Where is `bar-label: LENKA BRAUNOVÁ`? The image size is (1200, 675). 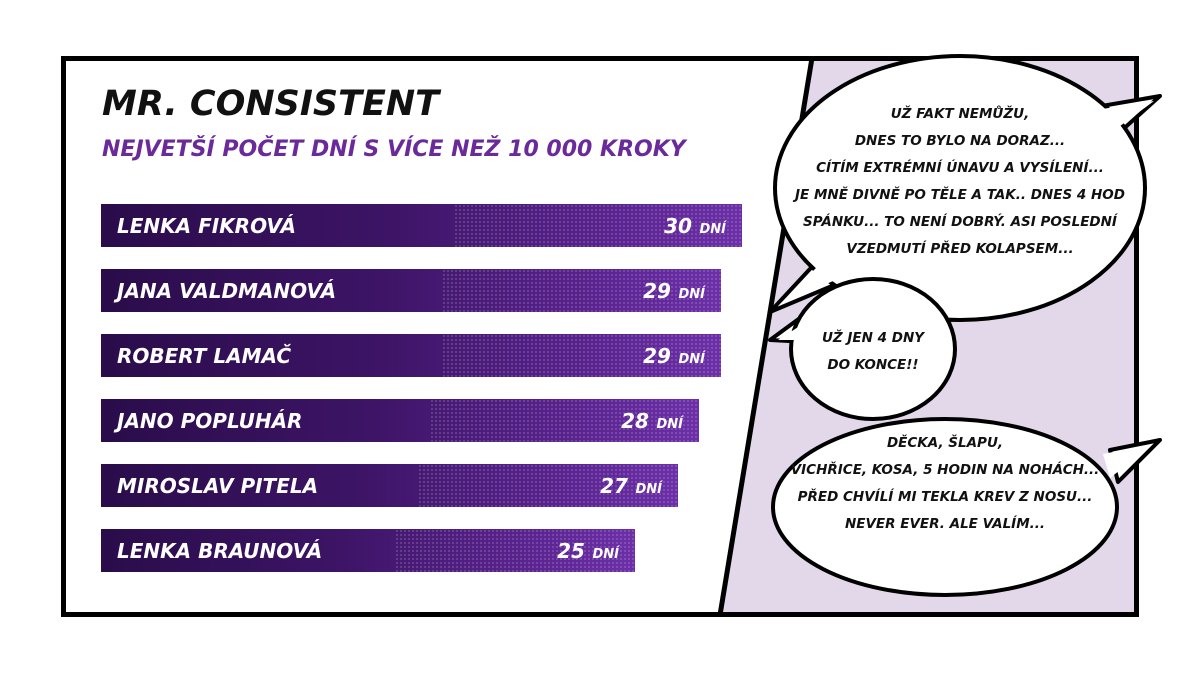 bar-label: LENKA BRAUNOVÁ is located at coordinates (220, 551).